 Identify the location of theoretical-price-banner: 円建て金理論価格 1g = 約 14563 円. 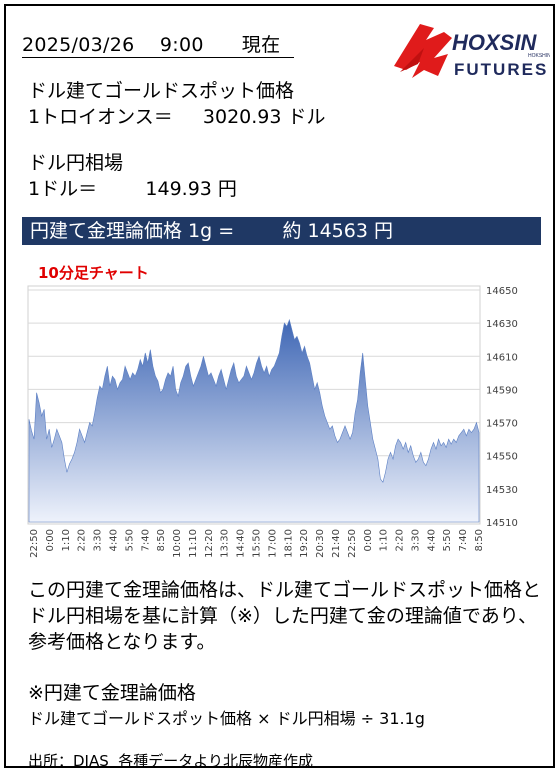
(281, 231).